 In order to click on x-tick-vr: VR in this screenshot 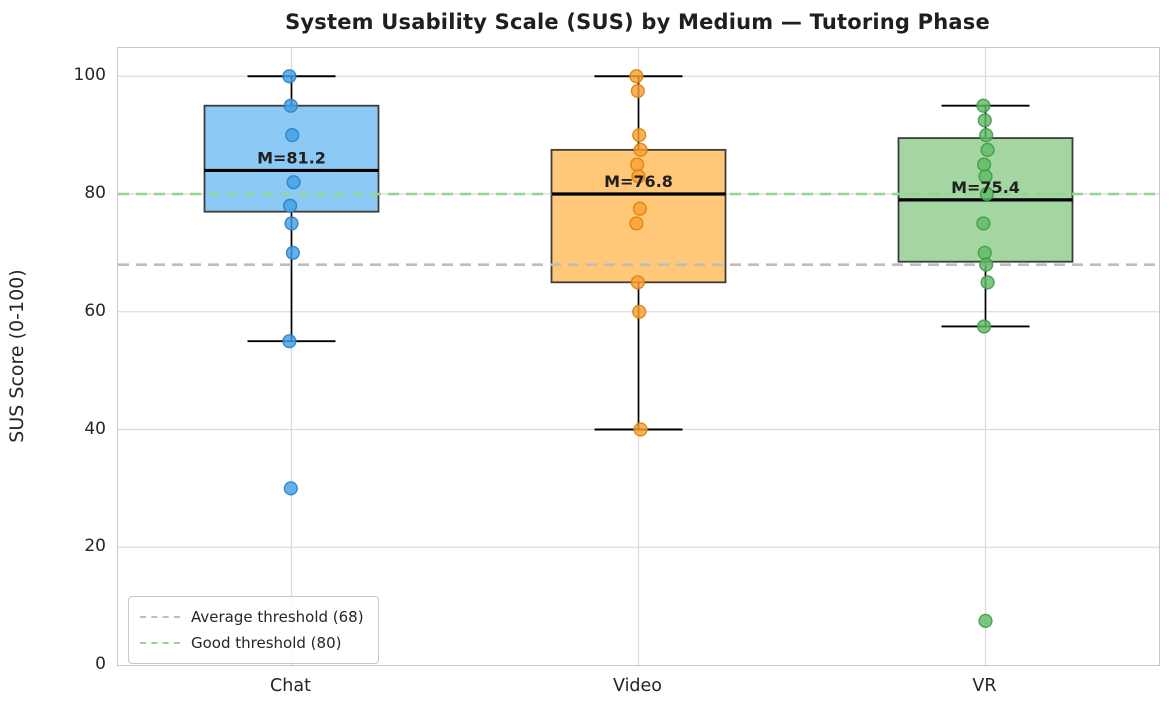, I will do `click(984, 686)`.